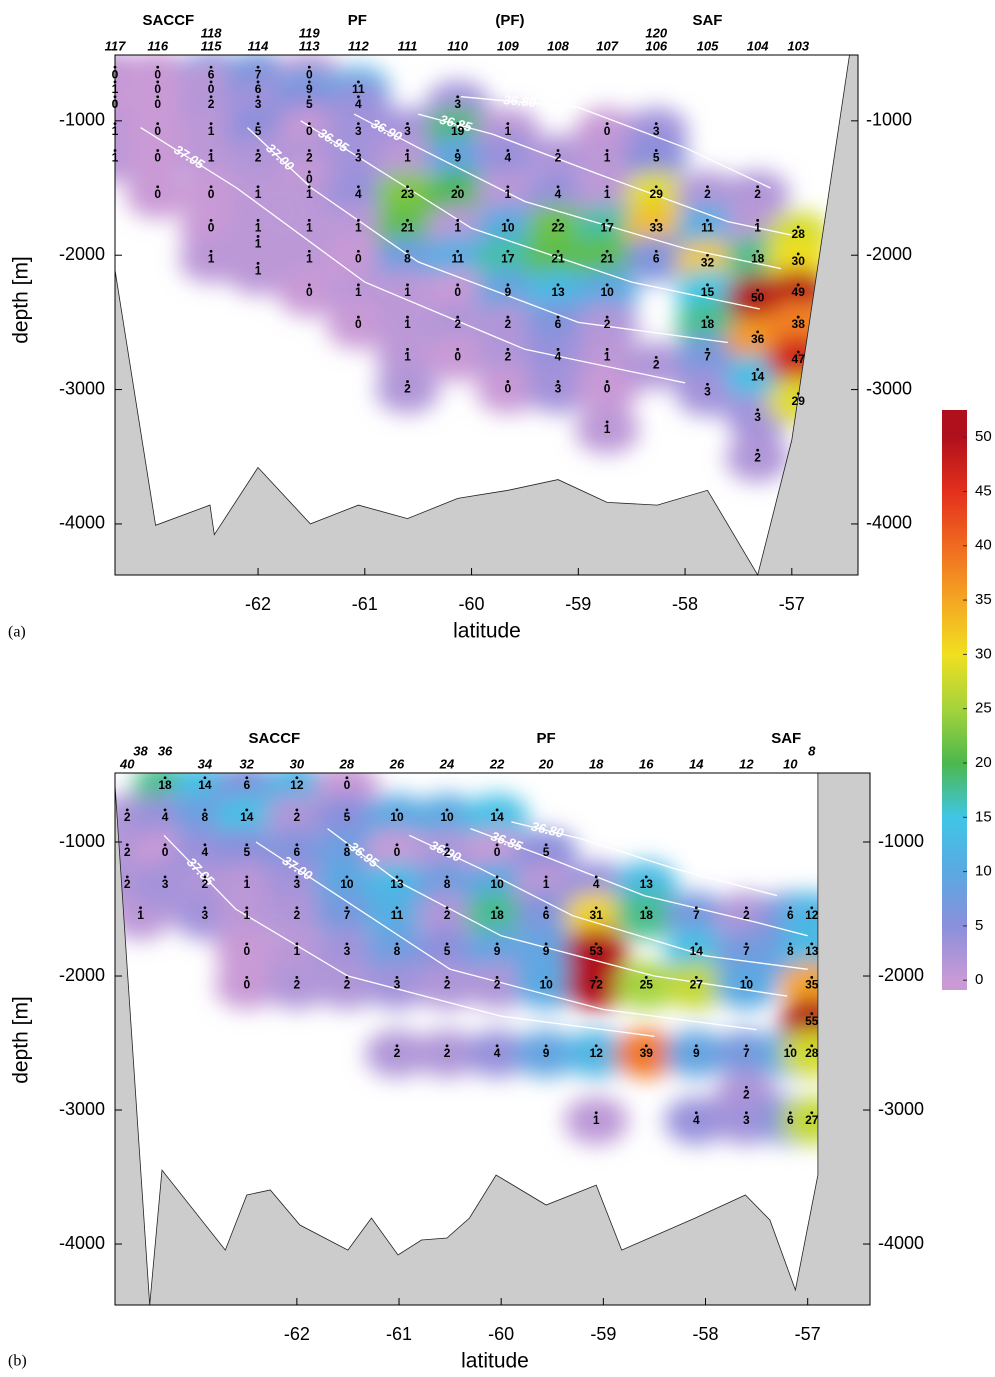  What do you see at coordinates (408, 228) in the screenshot?
I see `value-label: 21` at bounding box center [408, 228].